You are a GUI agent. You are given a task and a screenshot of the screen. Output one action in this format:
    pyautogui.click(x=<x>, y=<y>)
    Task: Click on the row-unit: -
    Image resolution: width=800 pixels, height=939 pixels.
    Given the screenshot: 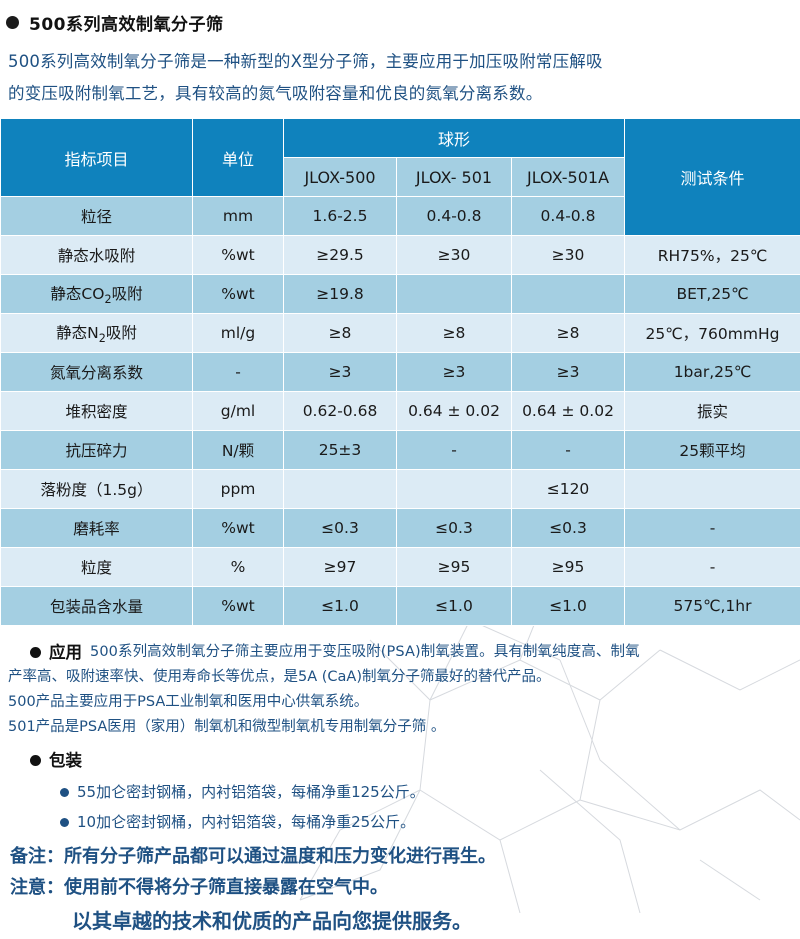 What is the action you would take?
    pyautogui.click(x=238, y=372)
    